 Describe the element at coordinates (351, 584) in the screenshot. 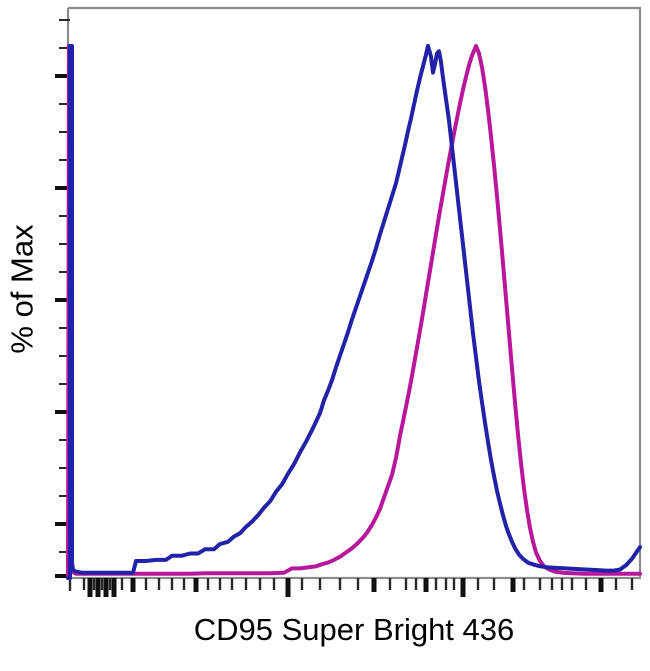

I see `x-axis-minor-ticks` at that location.